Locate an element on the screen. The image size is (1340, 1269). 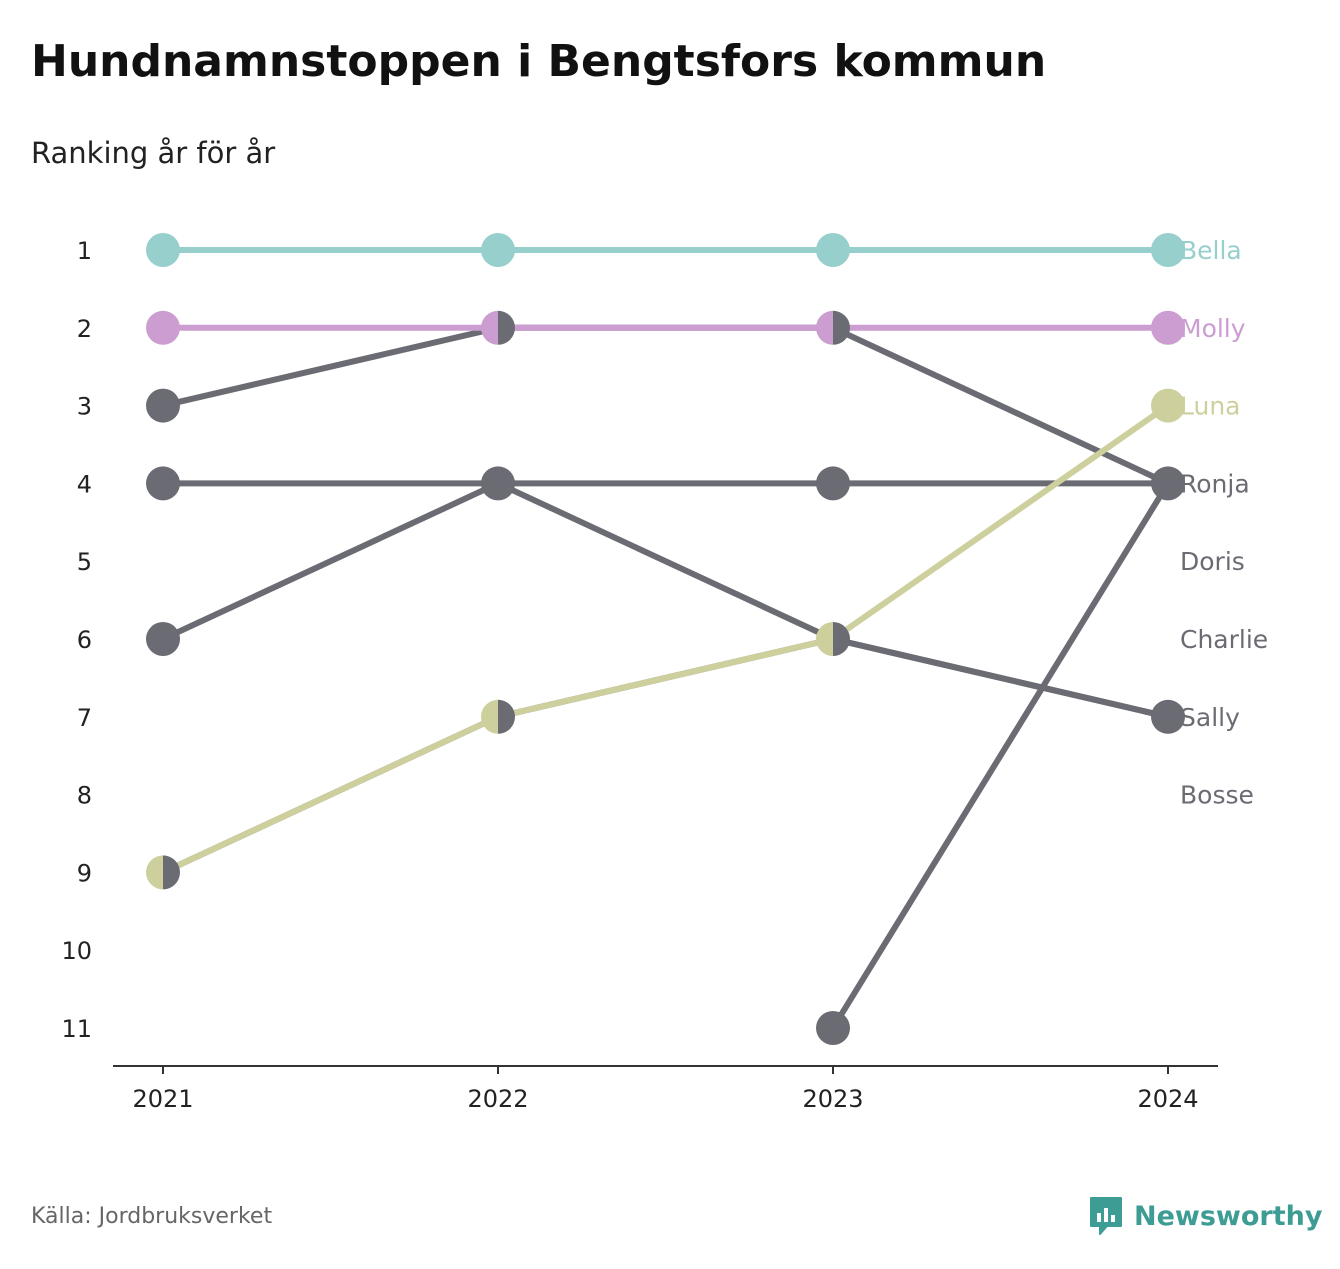
series-label: Luna is located at coordinates (1210, 406).